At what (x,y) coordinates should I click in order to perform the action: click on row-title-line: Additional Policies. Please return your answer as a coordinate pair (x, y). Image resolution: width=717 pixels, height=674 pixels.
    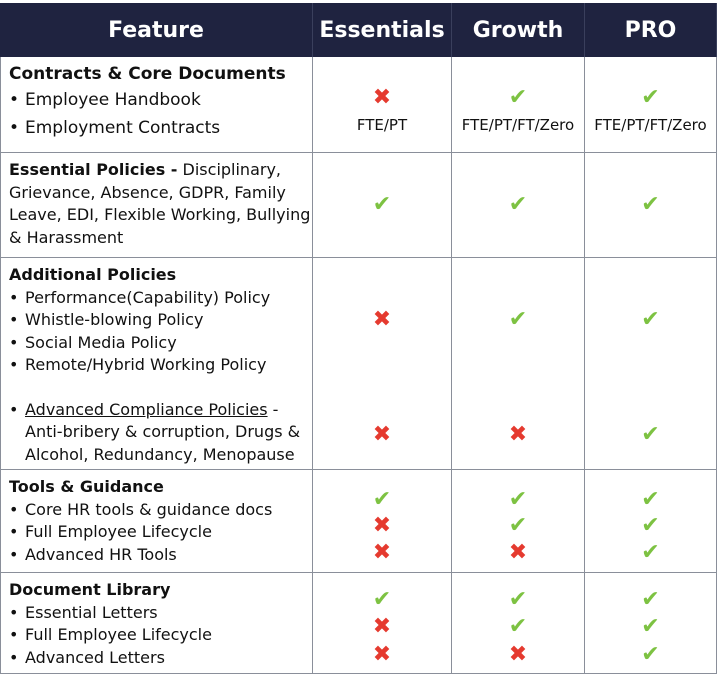
    Looking at the image, I should click on (160, 275).